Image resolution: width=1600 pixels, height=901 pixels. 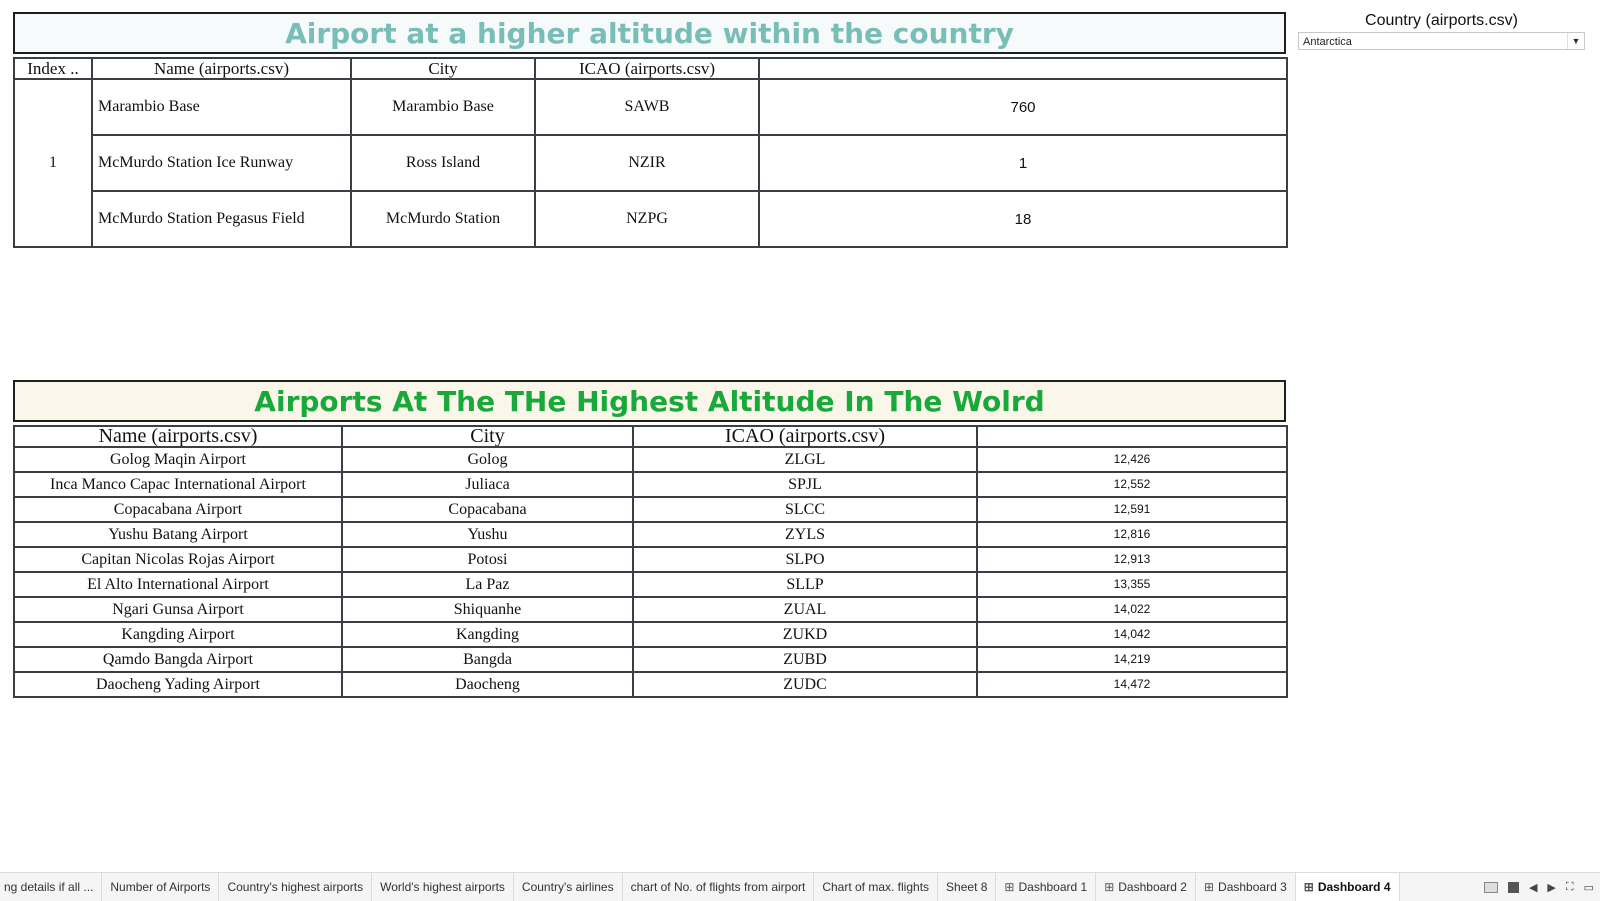 I want to click on altitude-cell: 760, so click(x=1023, y=107).